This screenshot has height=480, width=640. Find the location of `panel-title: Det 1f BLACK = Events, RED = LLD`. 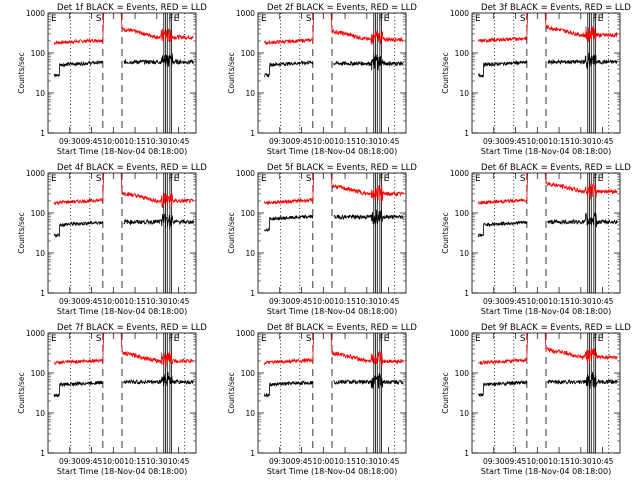

panel-title: Det 1f BLACK = Events, RED = LLD is located at coordinates (132, 8).